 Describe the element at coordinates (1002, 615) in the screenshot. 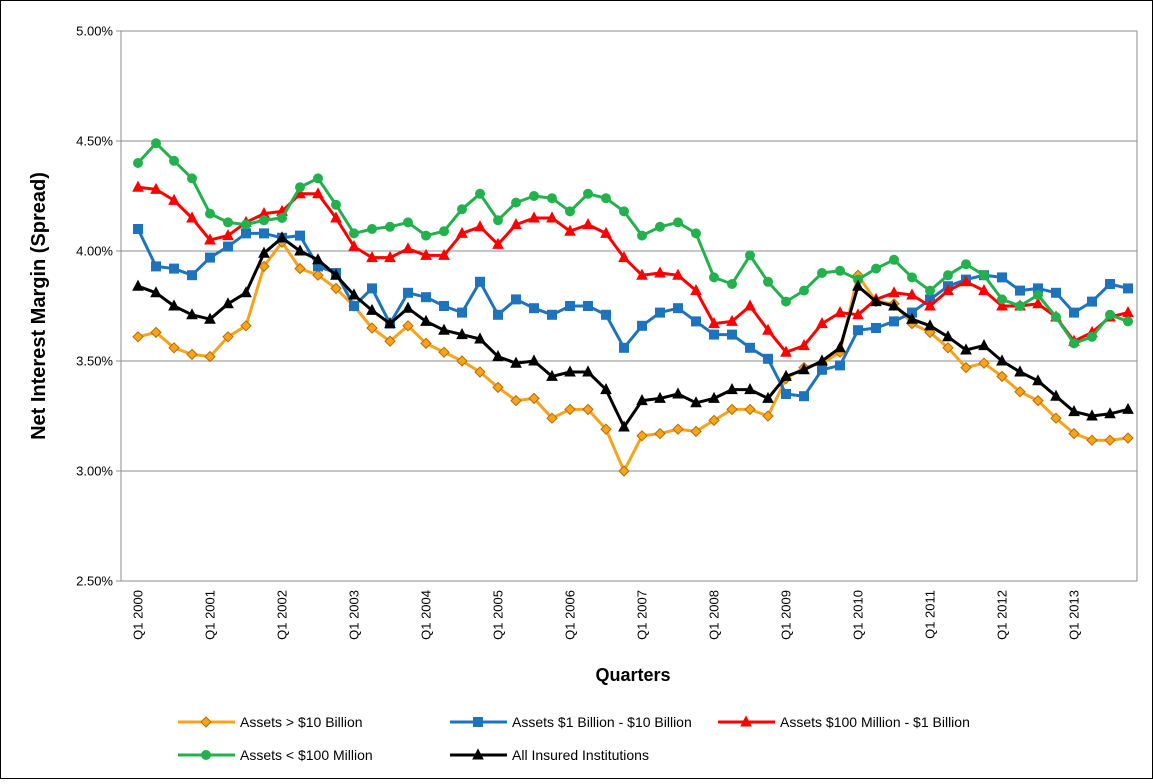

I see `x-tick-label: Q1 2012` at that location.